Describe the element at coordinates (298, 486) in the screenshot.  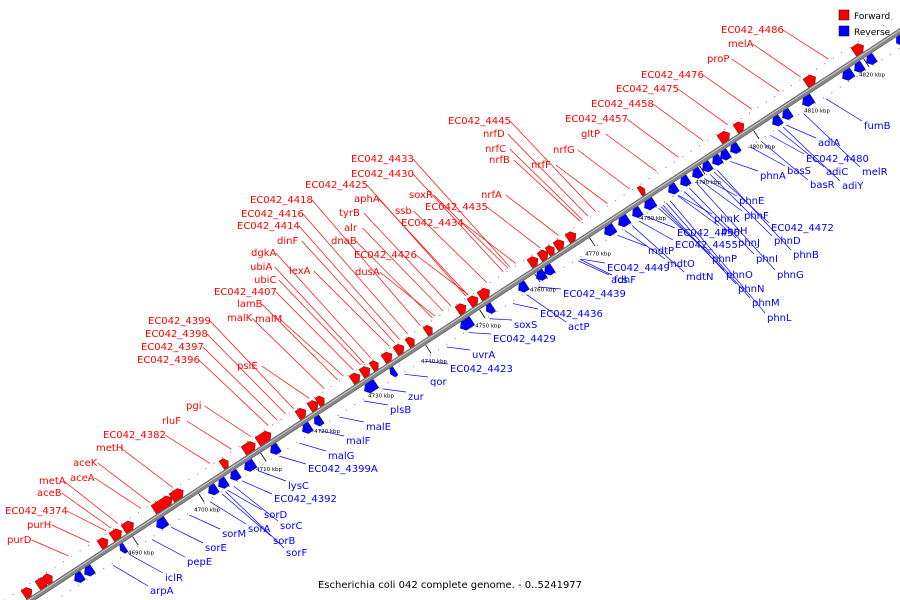
I see `reverse-gene-label: lysC` at that location.